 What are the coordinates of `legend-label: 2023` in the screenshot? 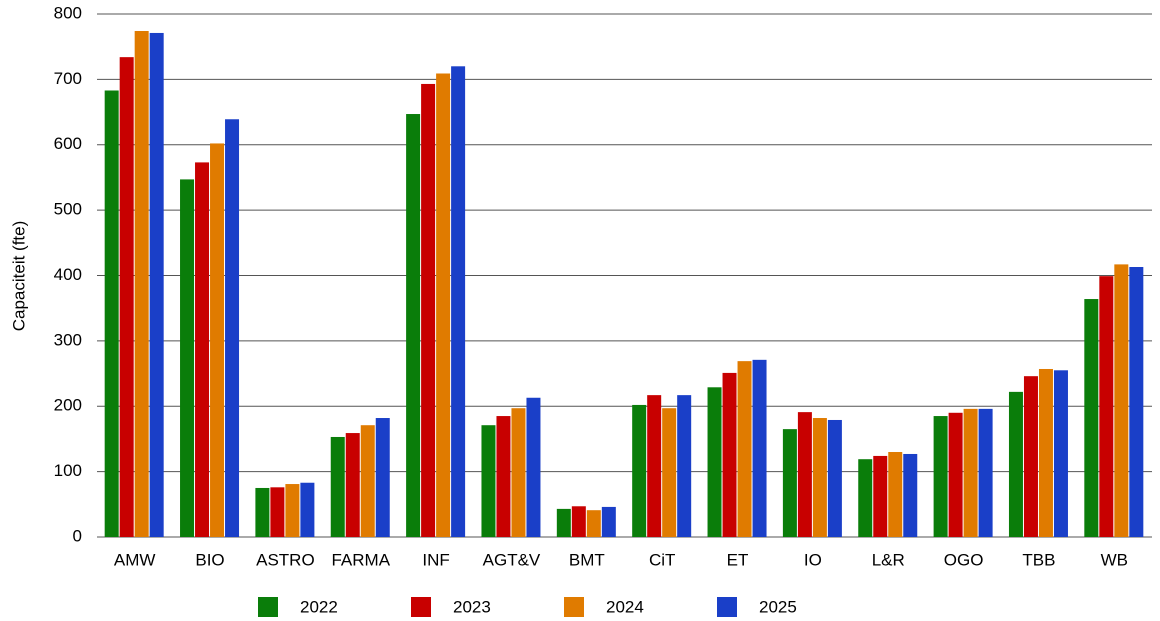 It's located at (472, 606).